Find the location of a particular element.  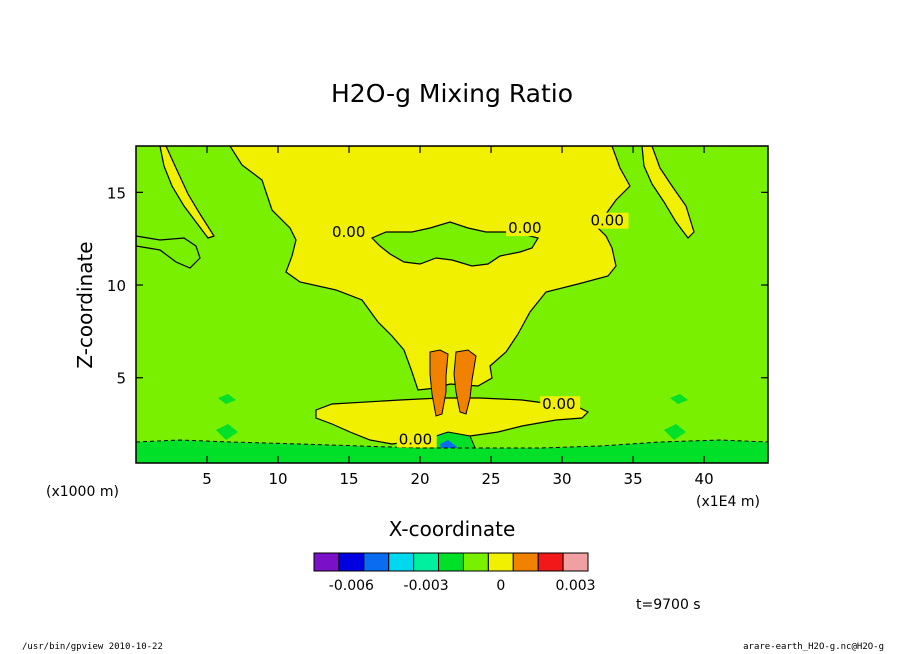

x-tick-label: 35 is located at coordinates (633, 479).